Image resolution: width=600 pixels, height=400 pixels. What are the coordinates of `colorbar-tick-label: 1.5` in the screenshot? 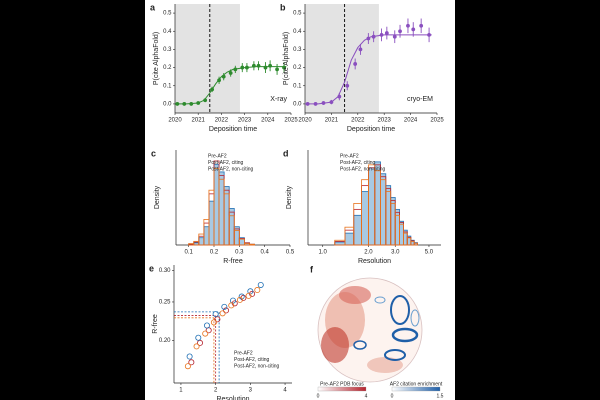 It's located at (440, 396).